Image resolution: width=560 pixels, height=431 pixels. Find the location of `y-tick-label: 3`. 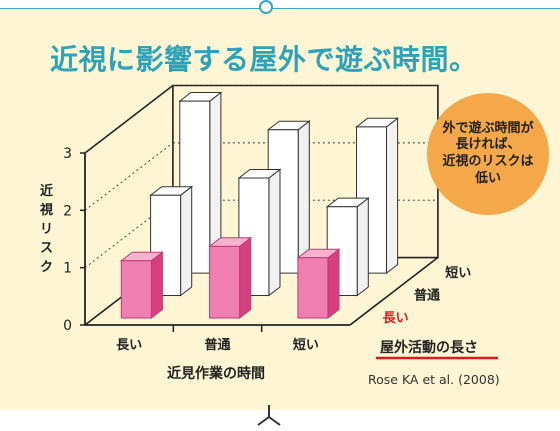

y-tick-label: 3 is located at coordinates (67, 154).